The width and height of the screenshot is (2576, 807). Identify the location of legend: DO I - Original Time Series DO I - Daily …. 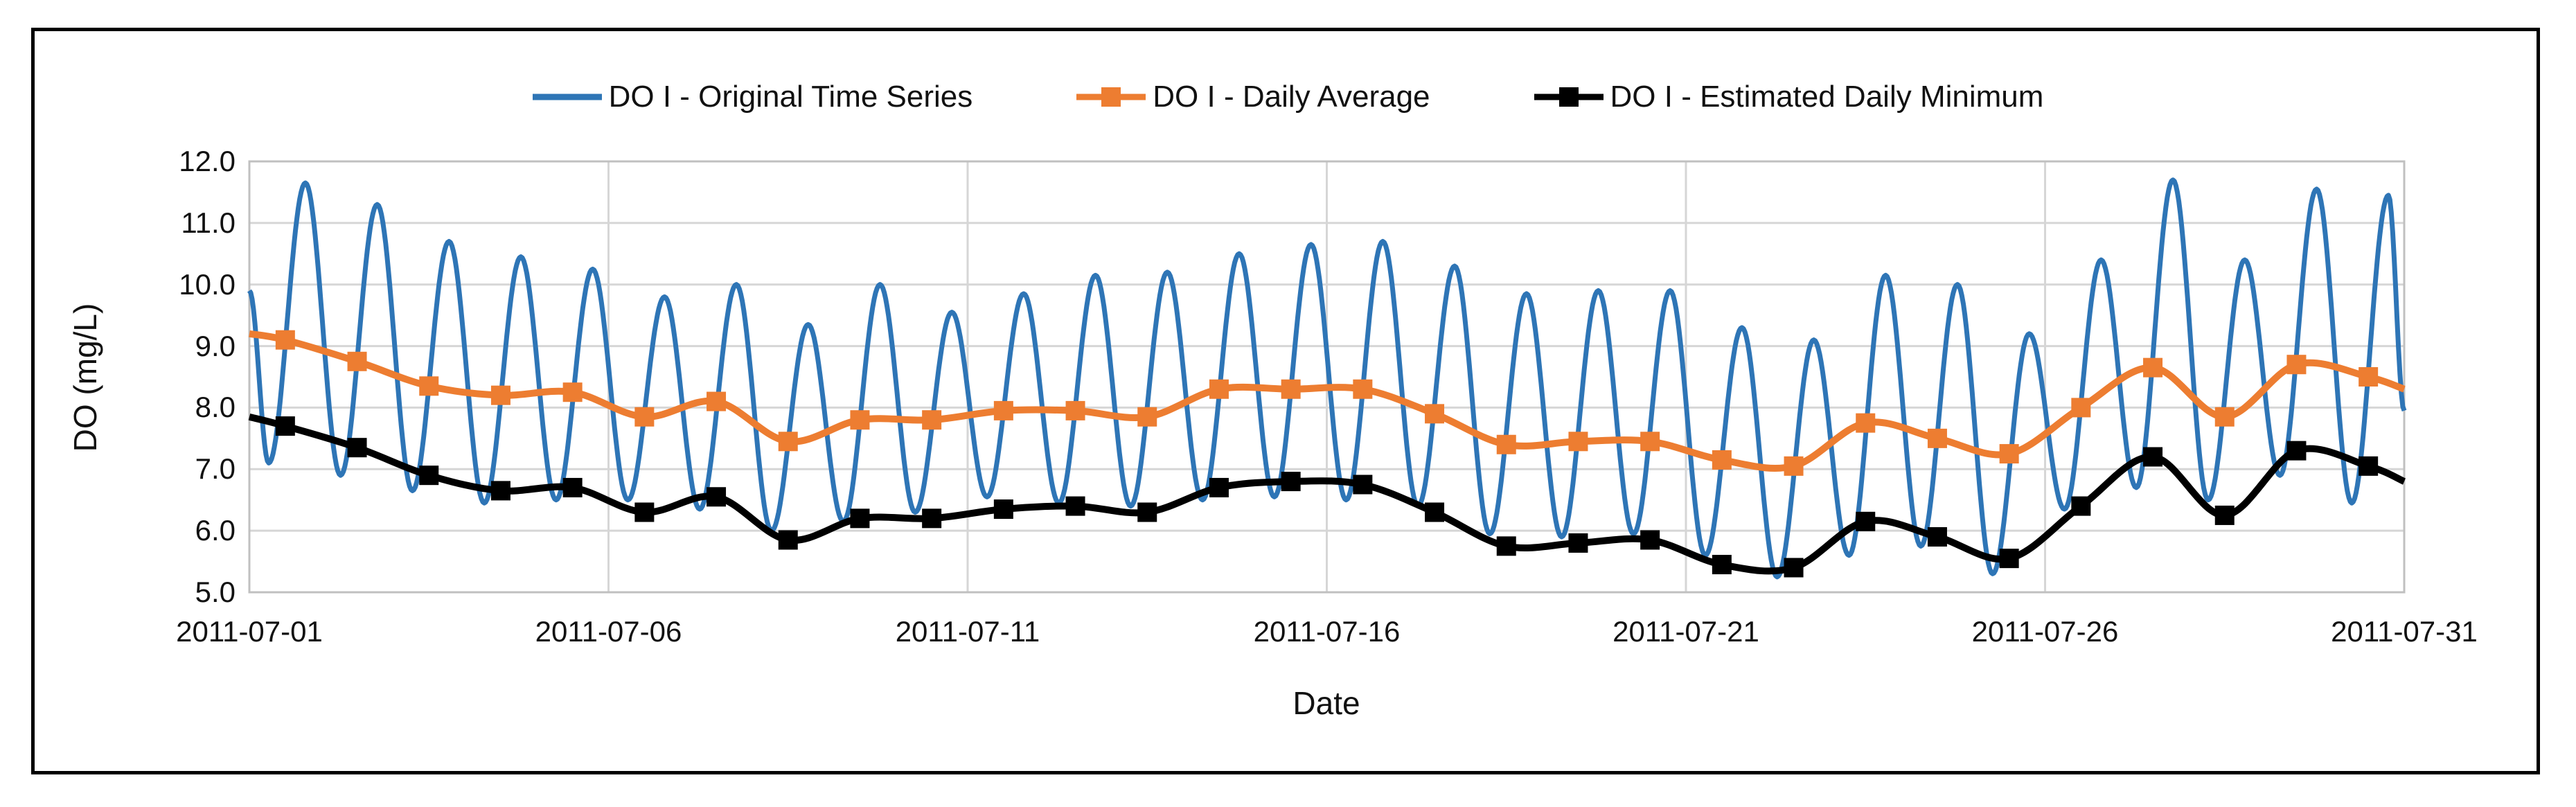
(1288, 97).